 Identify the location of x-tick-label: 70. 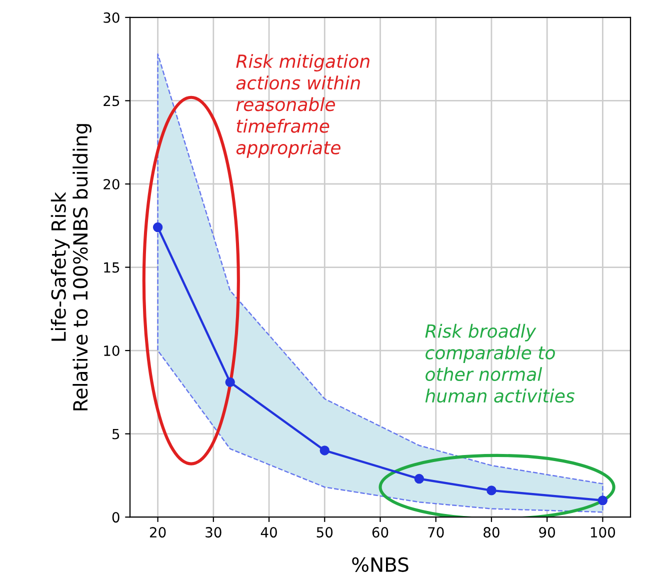
(436, 532).